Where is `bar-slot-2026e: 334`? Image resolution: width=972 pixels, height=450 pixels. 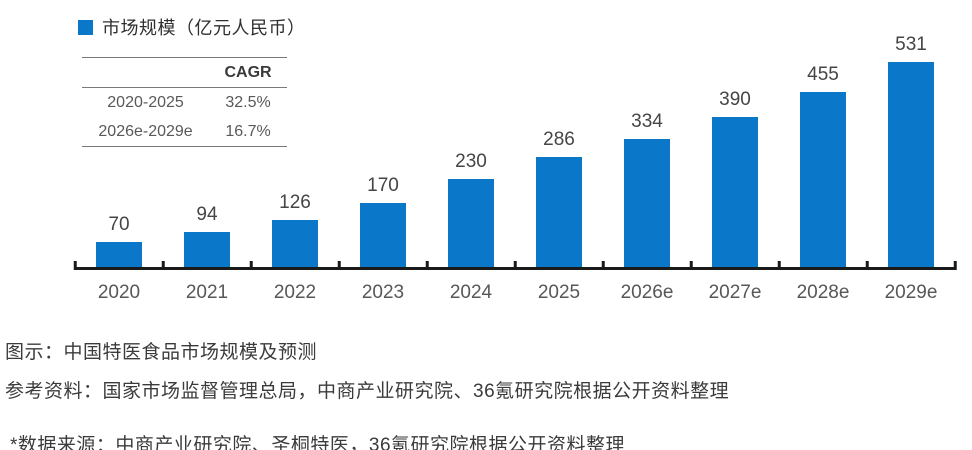
bar-slot-2026e: 334 is located at coordinates (647, 144).